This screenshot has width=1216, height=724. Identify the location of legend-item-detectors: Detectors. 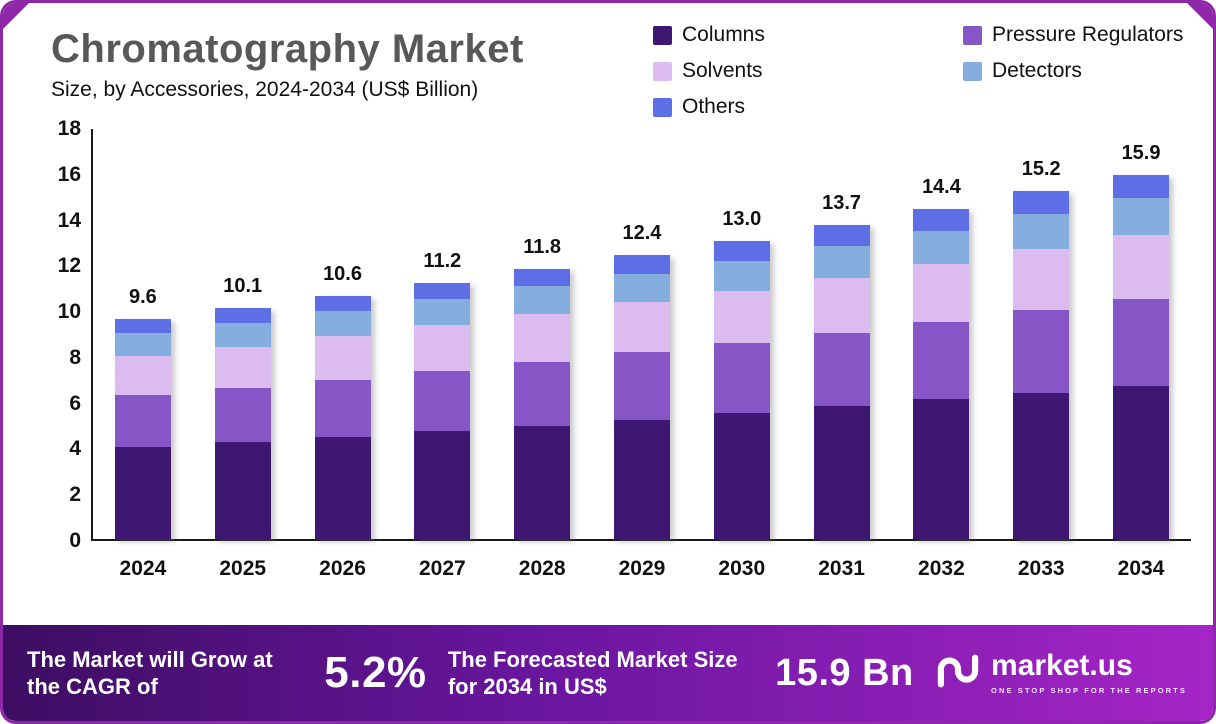
(1073, 71).